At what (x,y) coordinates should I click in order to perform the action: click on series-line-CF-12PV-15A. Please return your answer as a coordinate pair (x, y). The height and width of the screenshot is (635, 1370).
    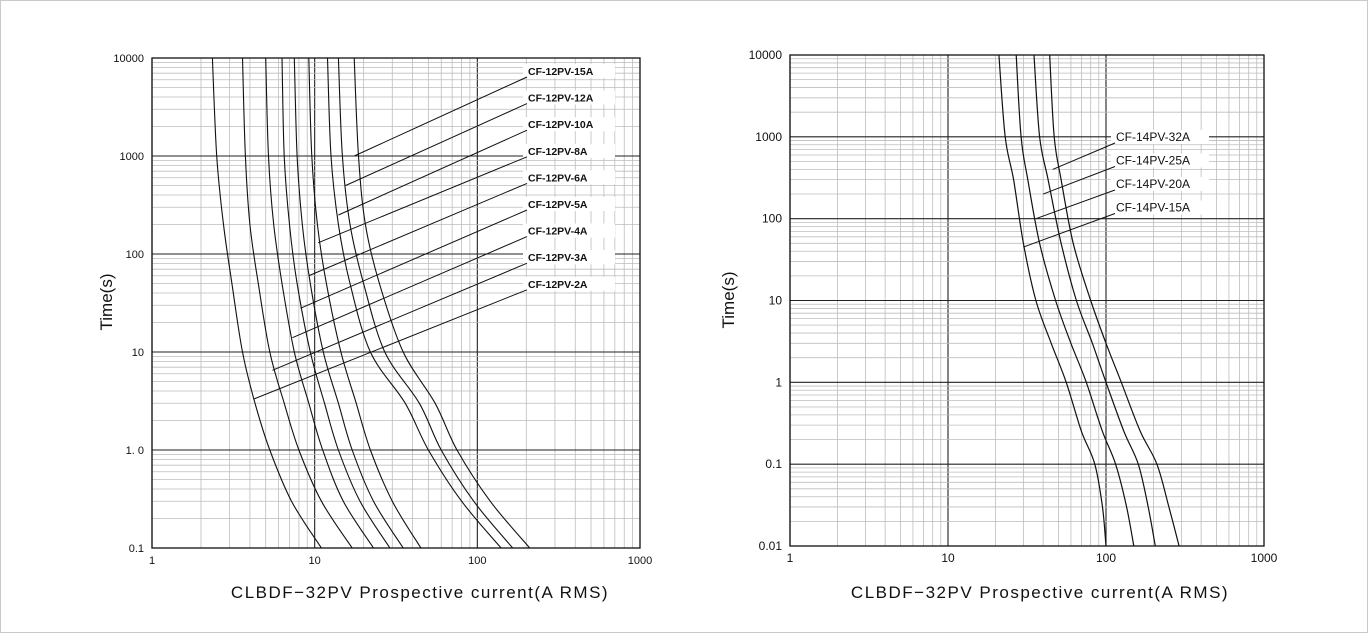
    Looking at the image, I should click on (442, 303).